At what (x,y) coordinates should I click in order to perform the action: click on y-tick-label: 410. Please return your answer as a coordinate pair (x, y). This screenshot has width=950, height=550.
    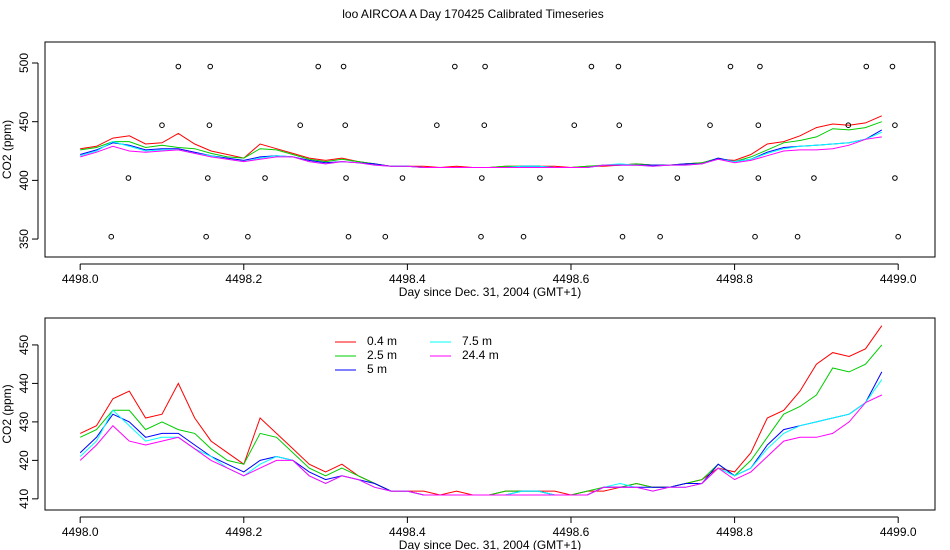
    Looking at the image, I should click on (24, 499).